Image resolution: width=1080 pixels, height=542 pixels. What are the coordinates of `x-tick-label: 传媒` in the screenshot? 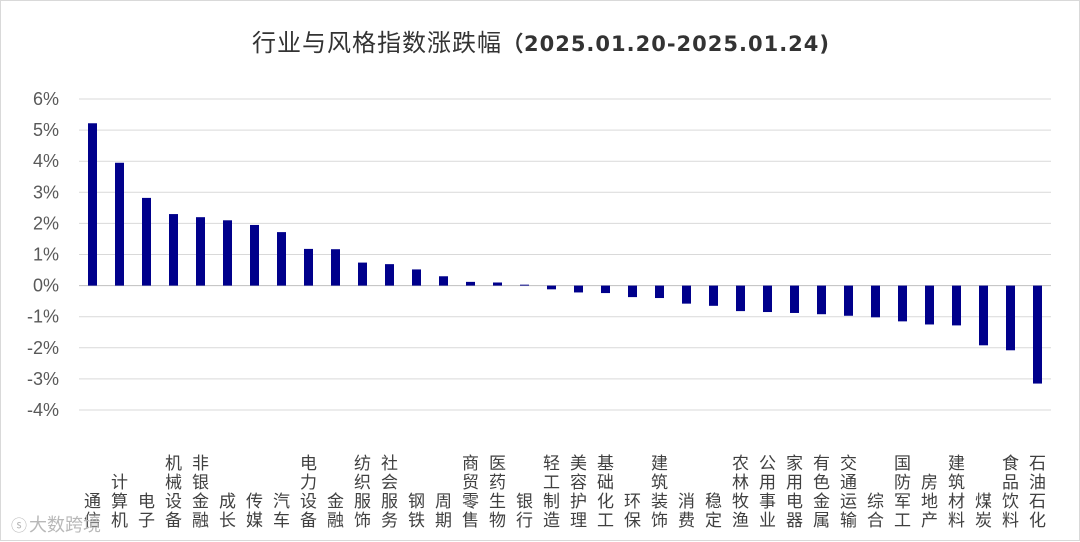 It's located at (254, 511).